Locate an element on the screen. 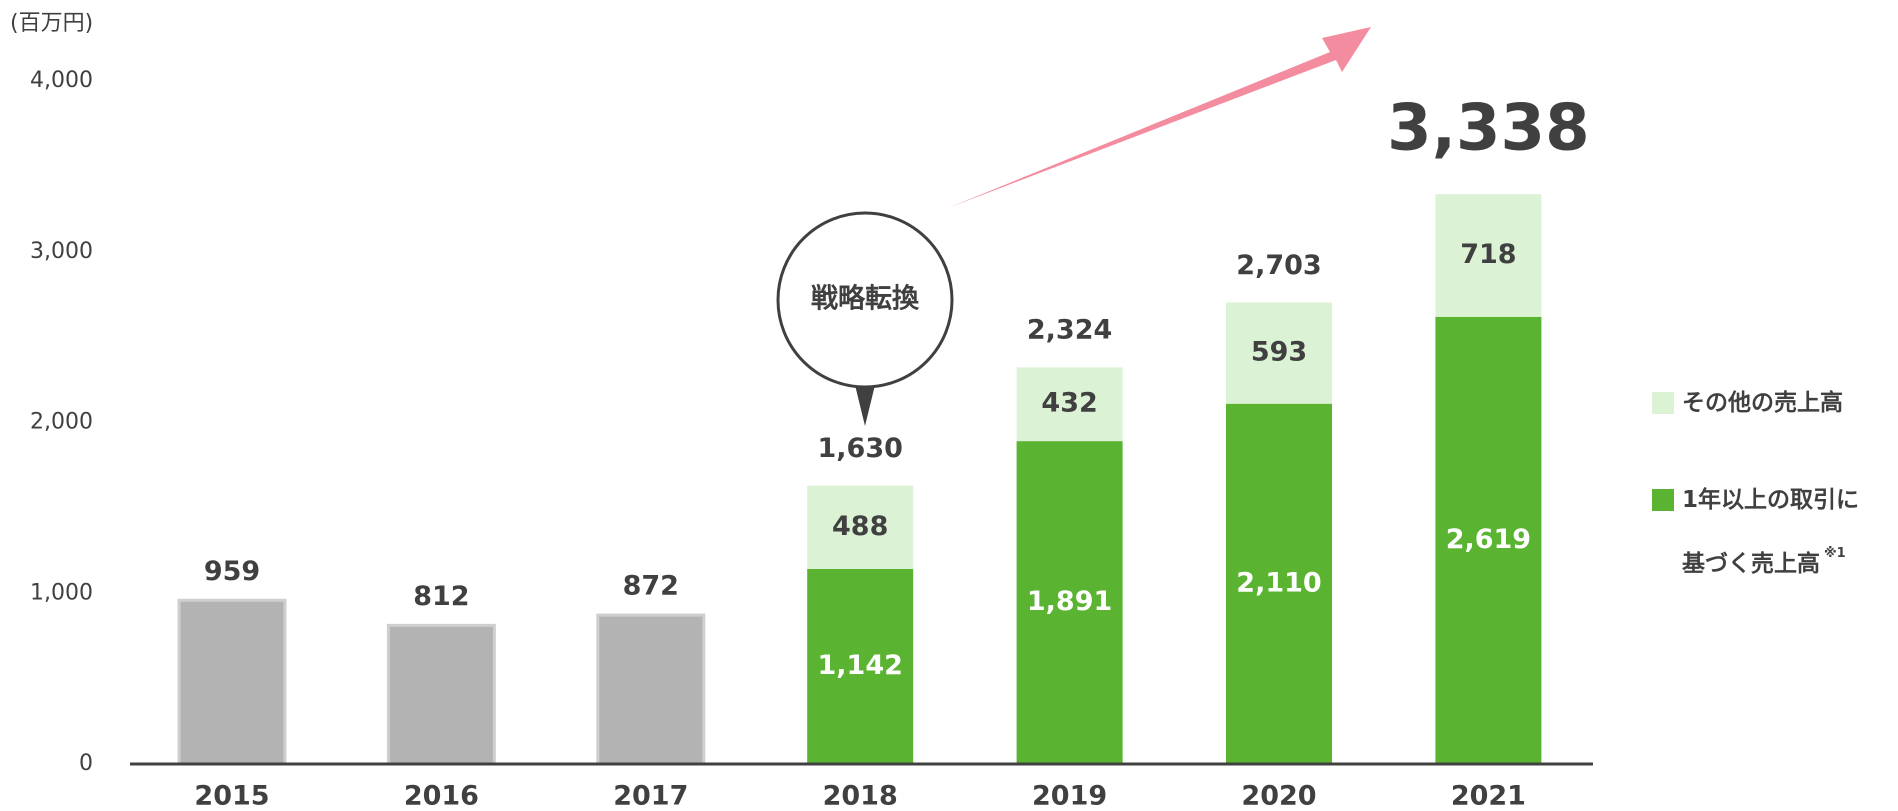  callout-pointer is located at coordinates (865, 405).